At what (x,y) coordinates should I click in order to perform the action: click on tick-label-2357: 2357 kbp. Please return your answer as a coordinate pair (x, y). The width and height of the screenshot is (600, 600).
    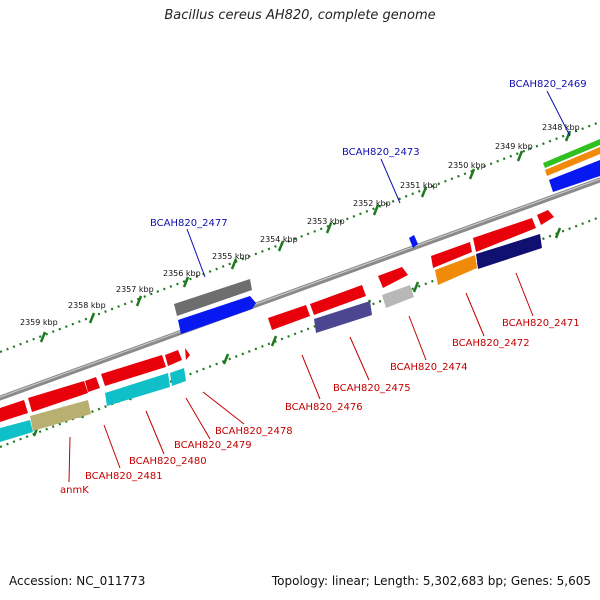
    Looking at the image, I should click on (135, 289).